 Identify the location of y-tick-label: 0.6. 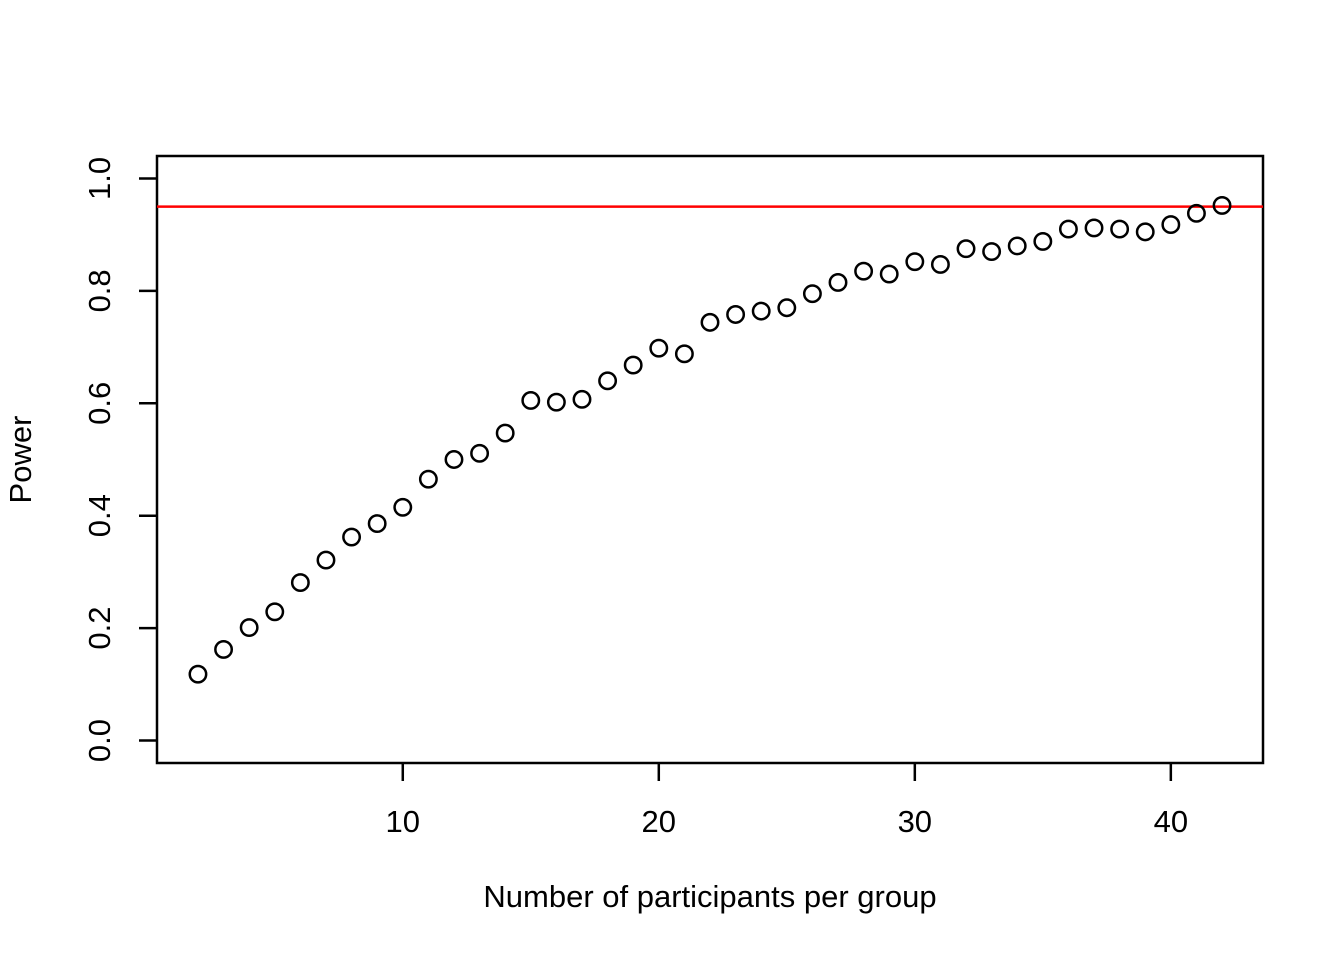
(99, 403).